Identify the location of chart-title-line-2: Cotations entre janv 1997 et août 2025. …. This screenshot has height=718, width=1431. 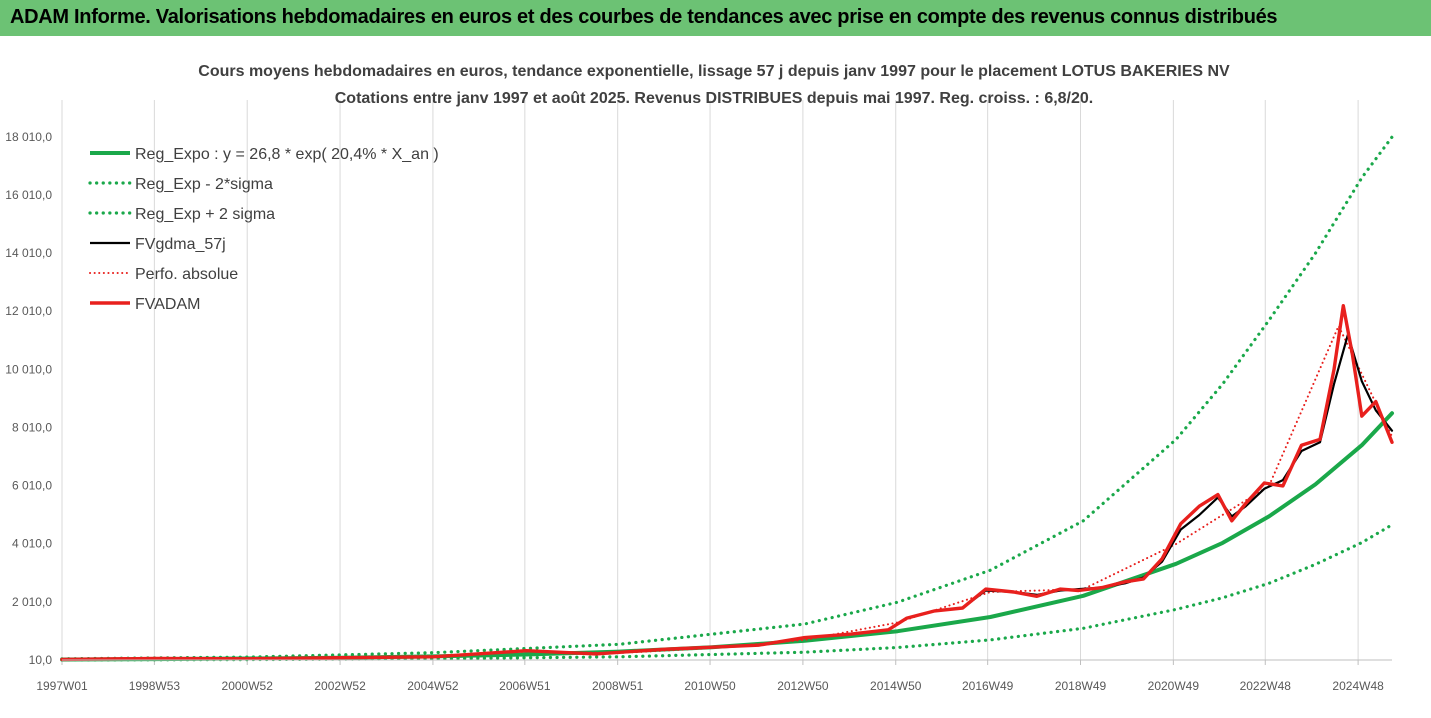
(714, 98).